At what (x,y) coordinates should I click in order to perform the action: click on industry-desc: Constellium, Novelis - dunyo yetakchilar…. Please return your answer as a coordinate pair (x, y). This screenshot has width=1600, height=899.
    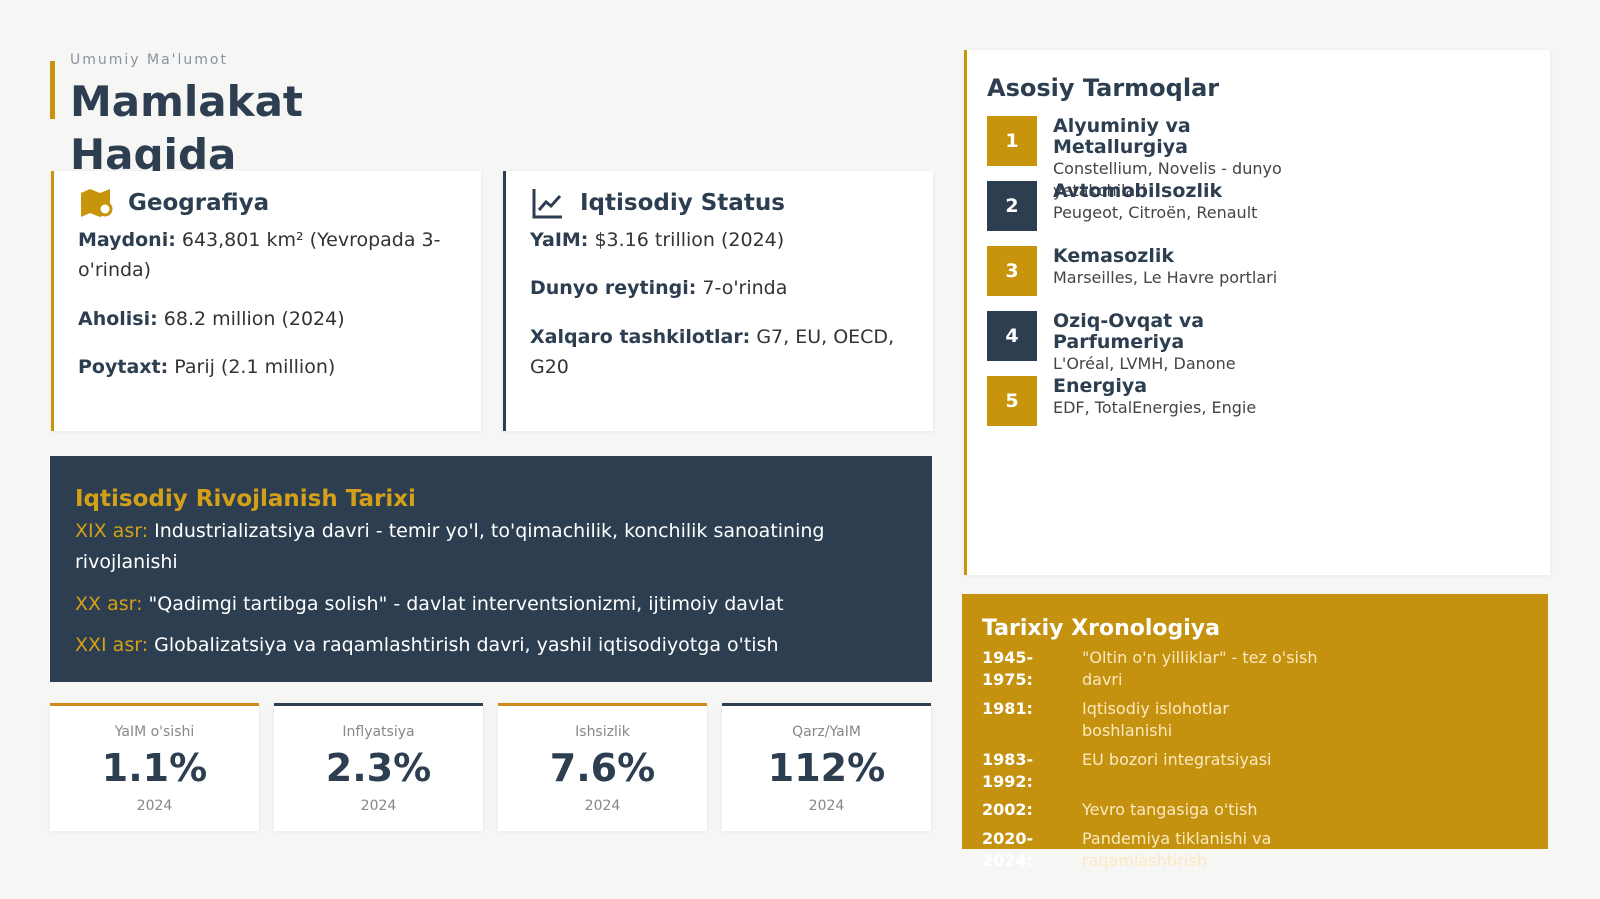
    Looking at the image, I should click on (1167, 179).